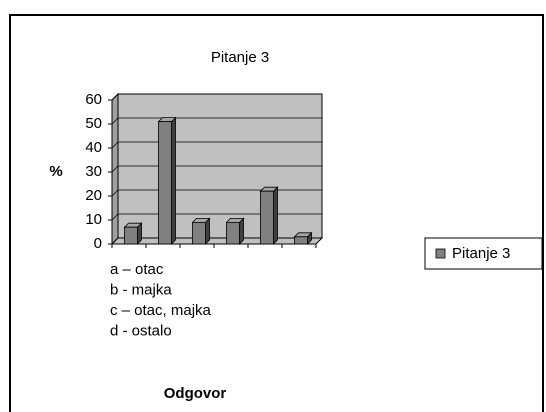 This screenshot has width=546, height=412. Describe the element at coordinates (481, 253) in the screenshot. I see `legend-label: Pitanje 3` at that location.